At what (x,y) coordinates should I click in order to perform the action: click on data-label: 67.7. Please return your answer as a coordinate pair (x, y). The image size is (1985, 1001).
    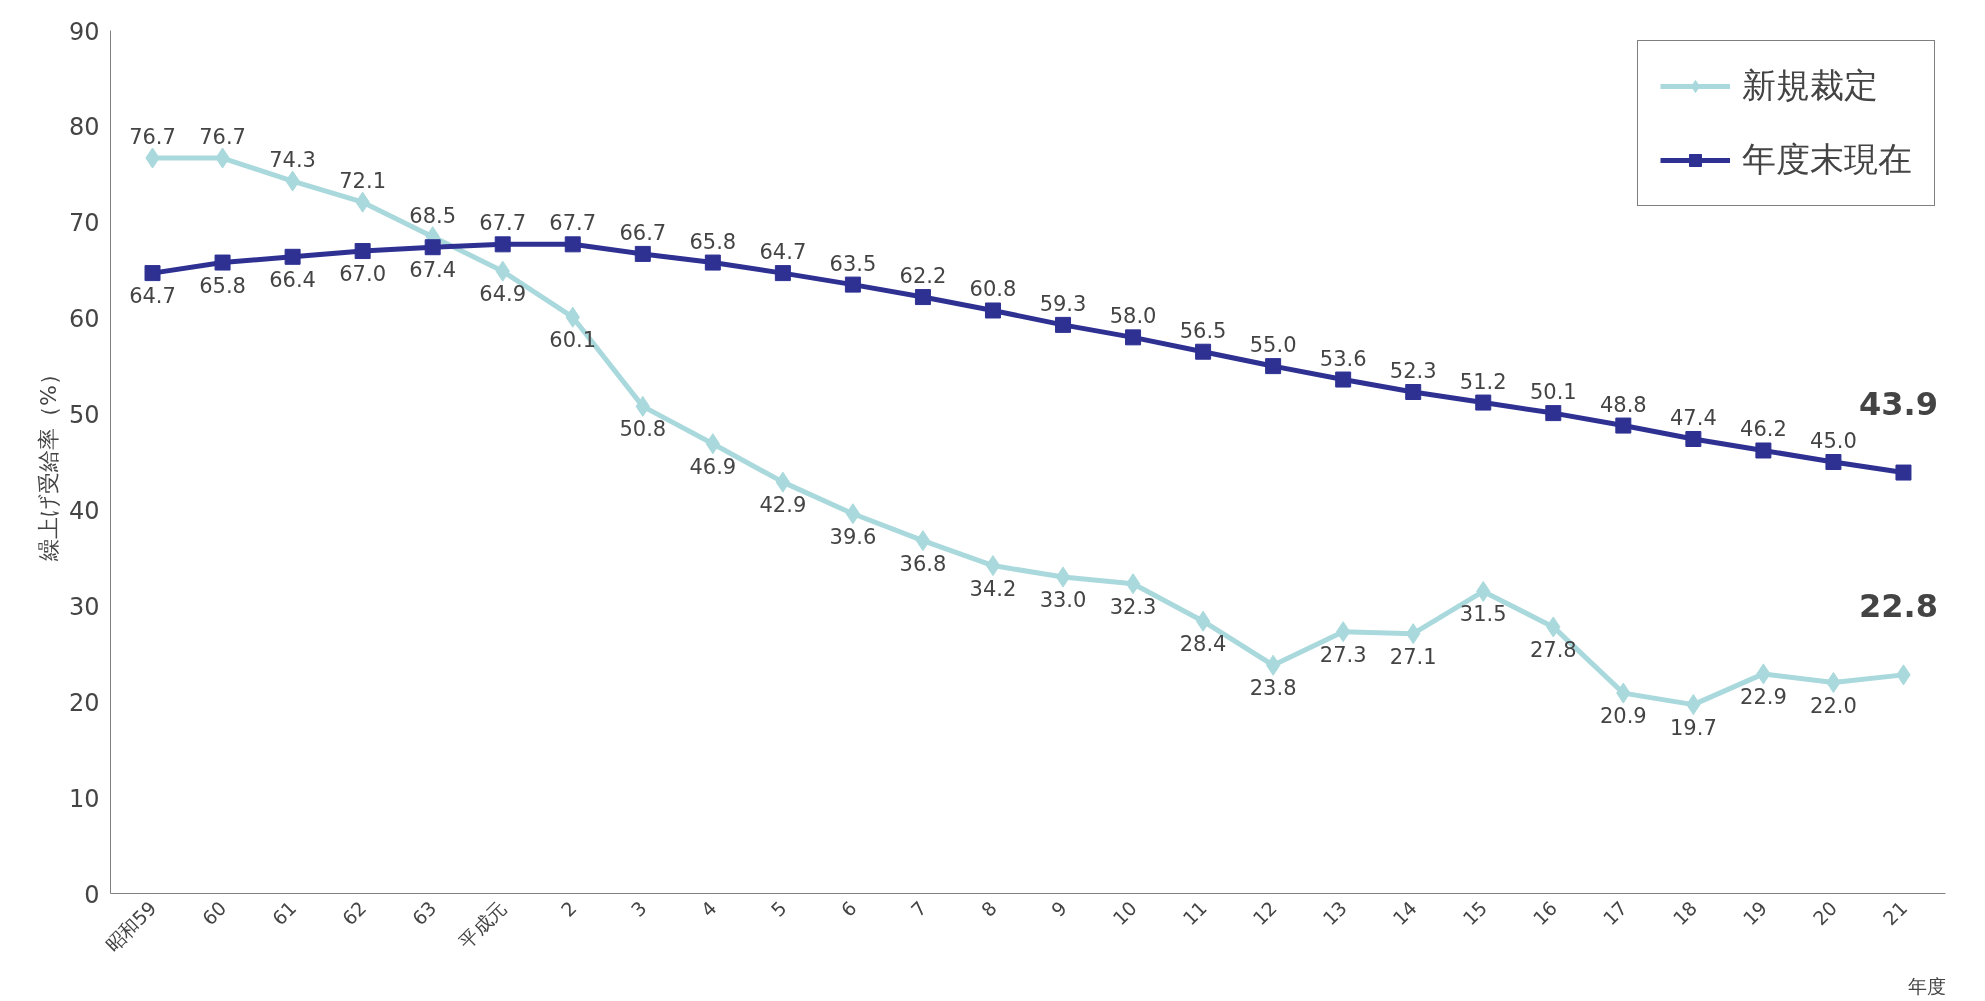
    Looking at the image, I should click on (503, 223).